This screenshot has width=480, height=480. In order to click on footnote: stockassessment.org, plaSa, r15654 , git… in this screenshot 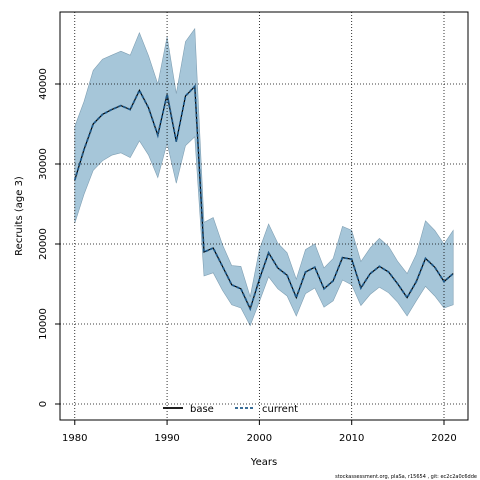, I will do `click(406, 477)`.